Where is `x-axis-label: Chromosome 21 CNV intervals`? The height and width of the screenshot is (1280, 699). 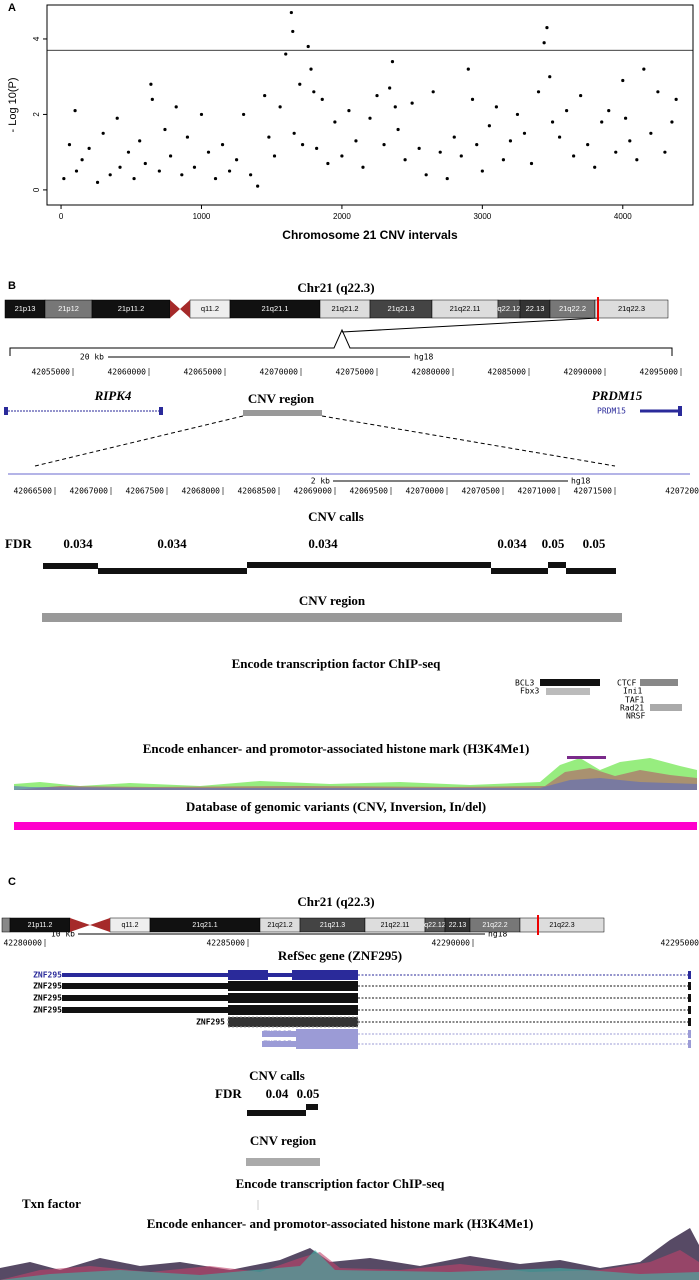 x-axis-label: Chromosome 21 CNV intervals is located at coordinates (370, 235).